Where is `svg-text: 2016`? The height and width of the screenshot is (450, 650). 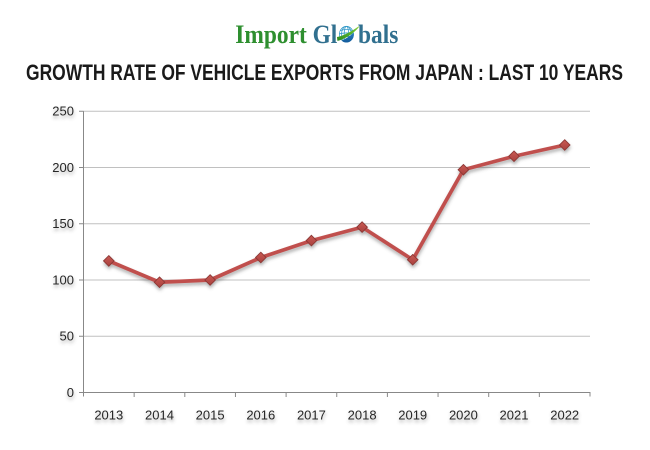
svg-text: 2016 is located at coordinates (260, 415).